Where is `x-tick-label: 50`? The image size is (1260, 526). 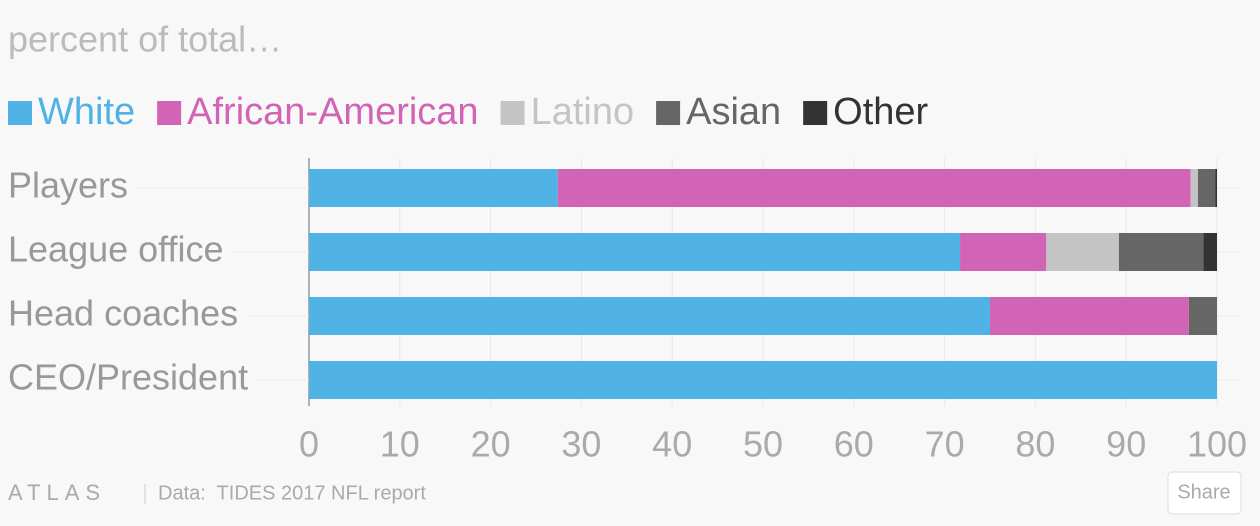 x-tick-label: 50 is located at coordinates (763, 444).